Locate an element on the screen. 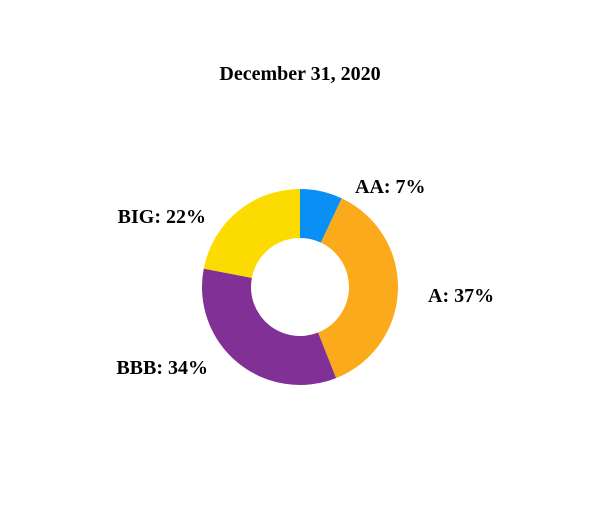 This screenshot has width=600, height=520. chart-title: December 31, 2020 is located at coordinates (299, 74).